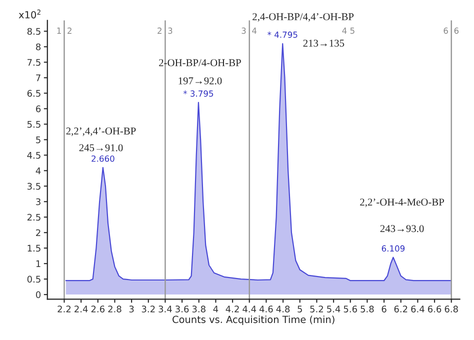 The image size is (474, 340). What do you see at coordinates (435, 309) in the screenshot?
I see `x-tick-label: 6.6` at bounding box center [435, 309].